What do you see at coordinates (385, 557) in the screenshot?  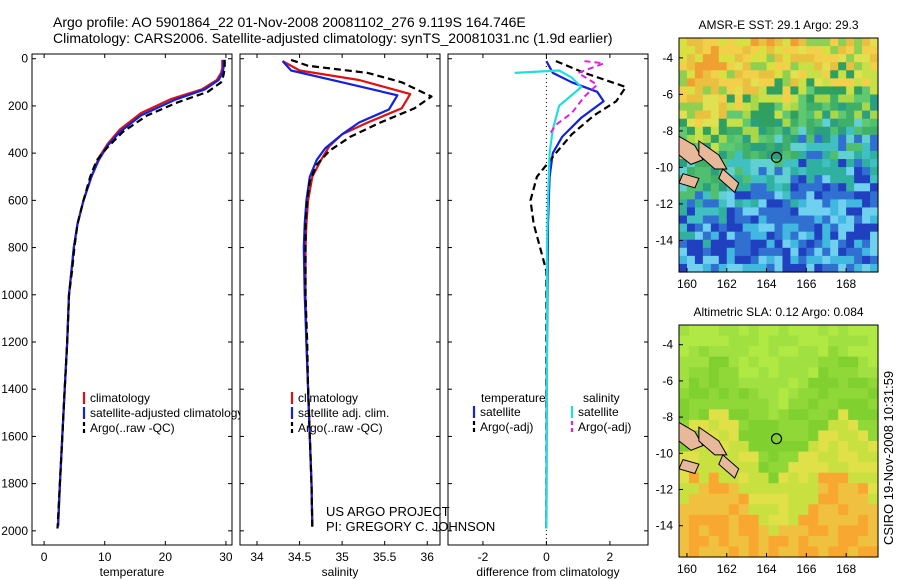 I see `x-tick-label: 35.5` at bounding box center [385, 557].